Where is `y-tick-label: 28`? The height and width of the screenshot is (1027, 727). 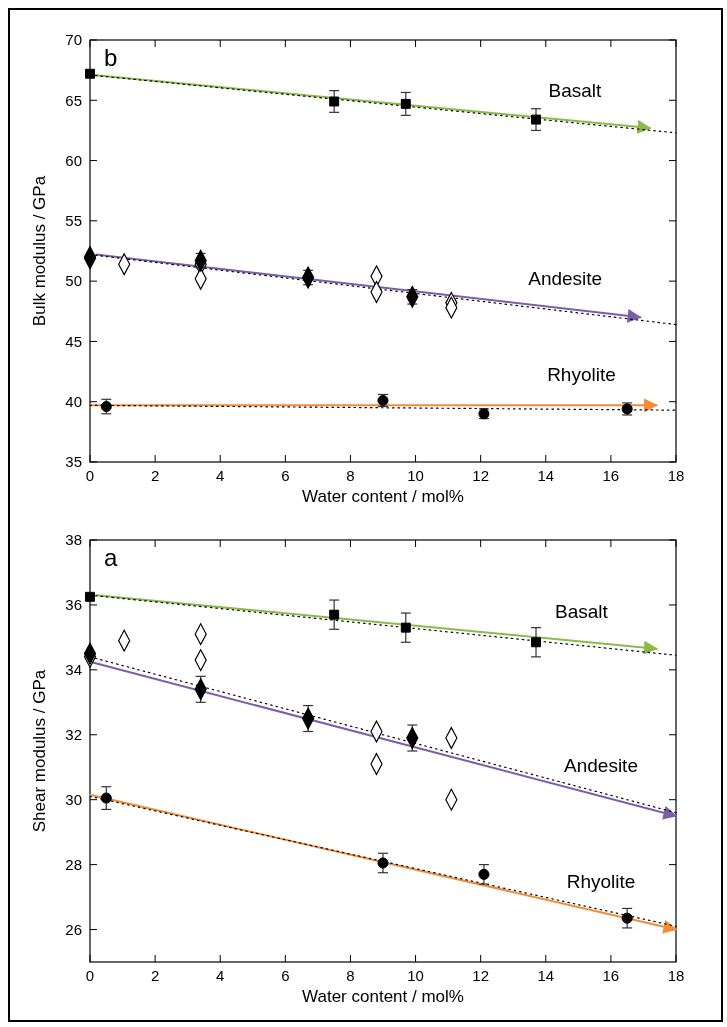 y-tick-label: 28 is located at coordinates (73, 864).